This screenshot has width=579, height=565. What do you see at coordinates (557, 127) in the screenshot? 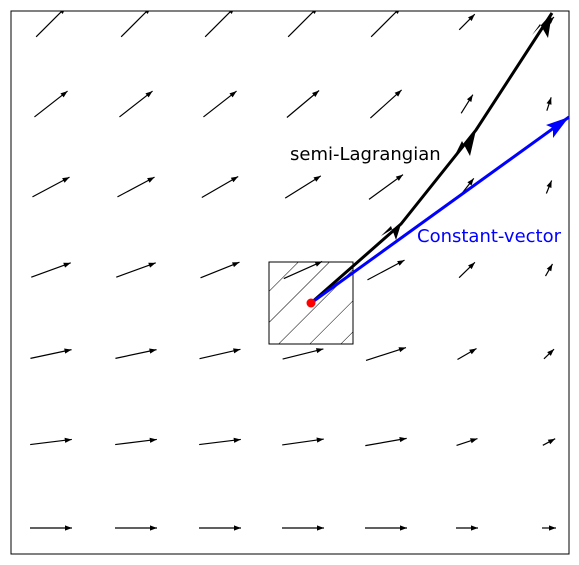
I see `constant-vector-arrowhead` at bounding box center [557, 127].